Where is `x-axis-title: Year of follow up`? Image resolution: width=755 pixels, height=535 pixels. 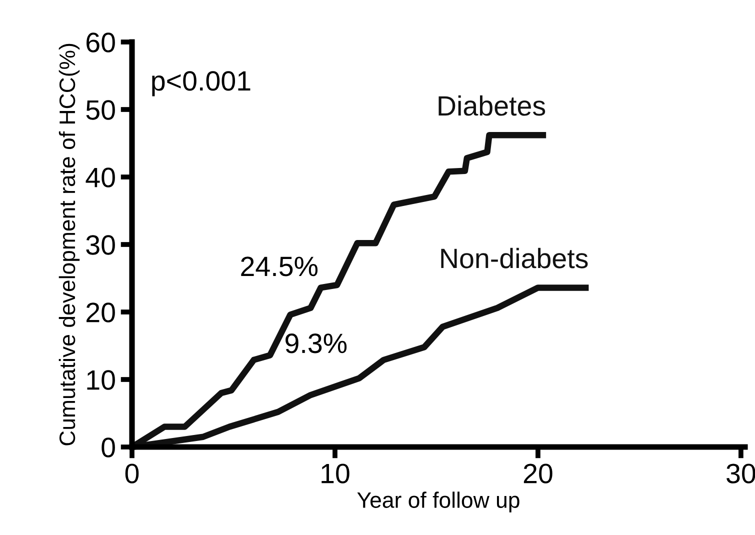 x-axis-title: Year of follow up is located at coordinates (438, 502).